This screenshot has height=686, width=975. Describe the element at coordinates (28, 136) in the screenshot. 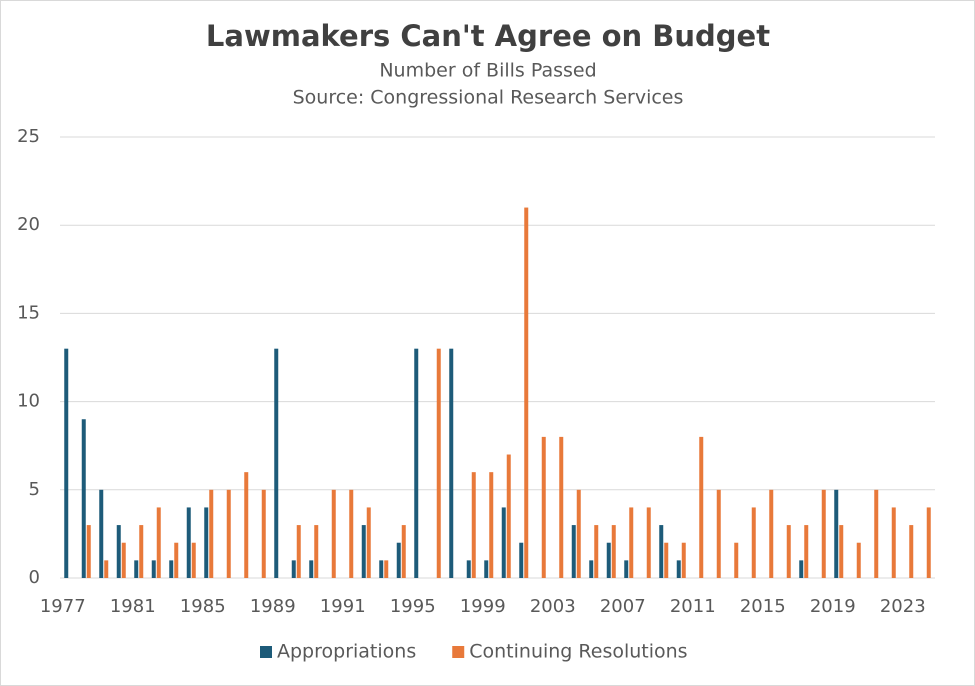

I see `y-tick-label: 25` at that location.